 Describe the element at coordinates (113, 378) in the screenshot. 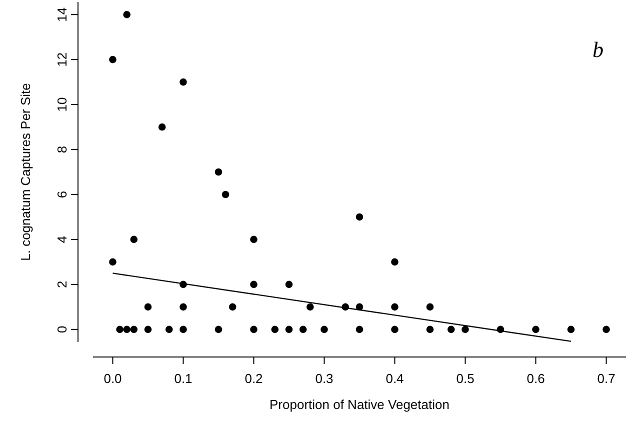

I see `x-tick-label: 0.0` at that location.